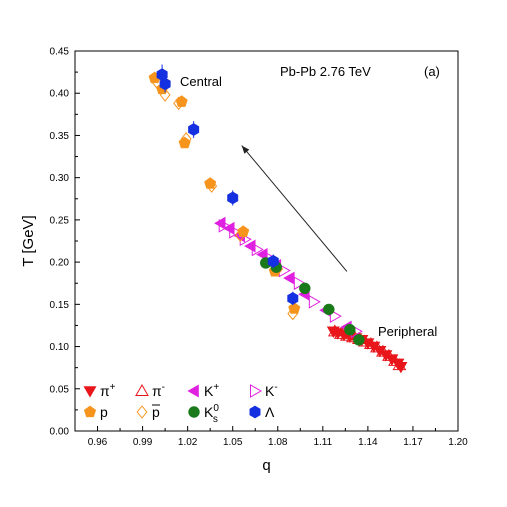  I want to click on x-tick-label: 1.08, so click(278, 442).